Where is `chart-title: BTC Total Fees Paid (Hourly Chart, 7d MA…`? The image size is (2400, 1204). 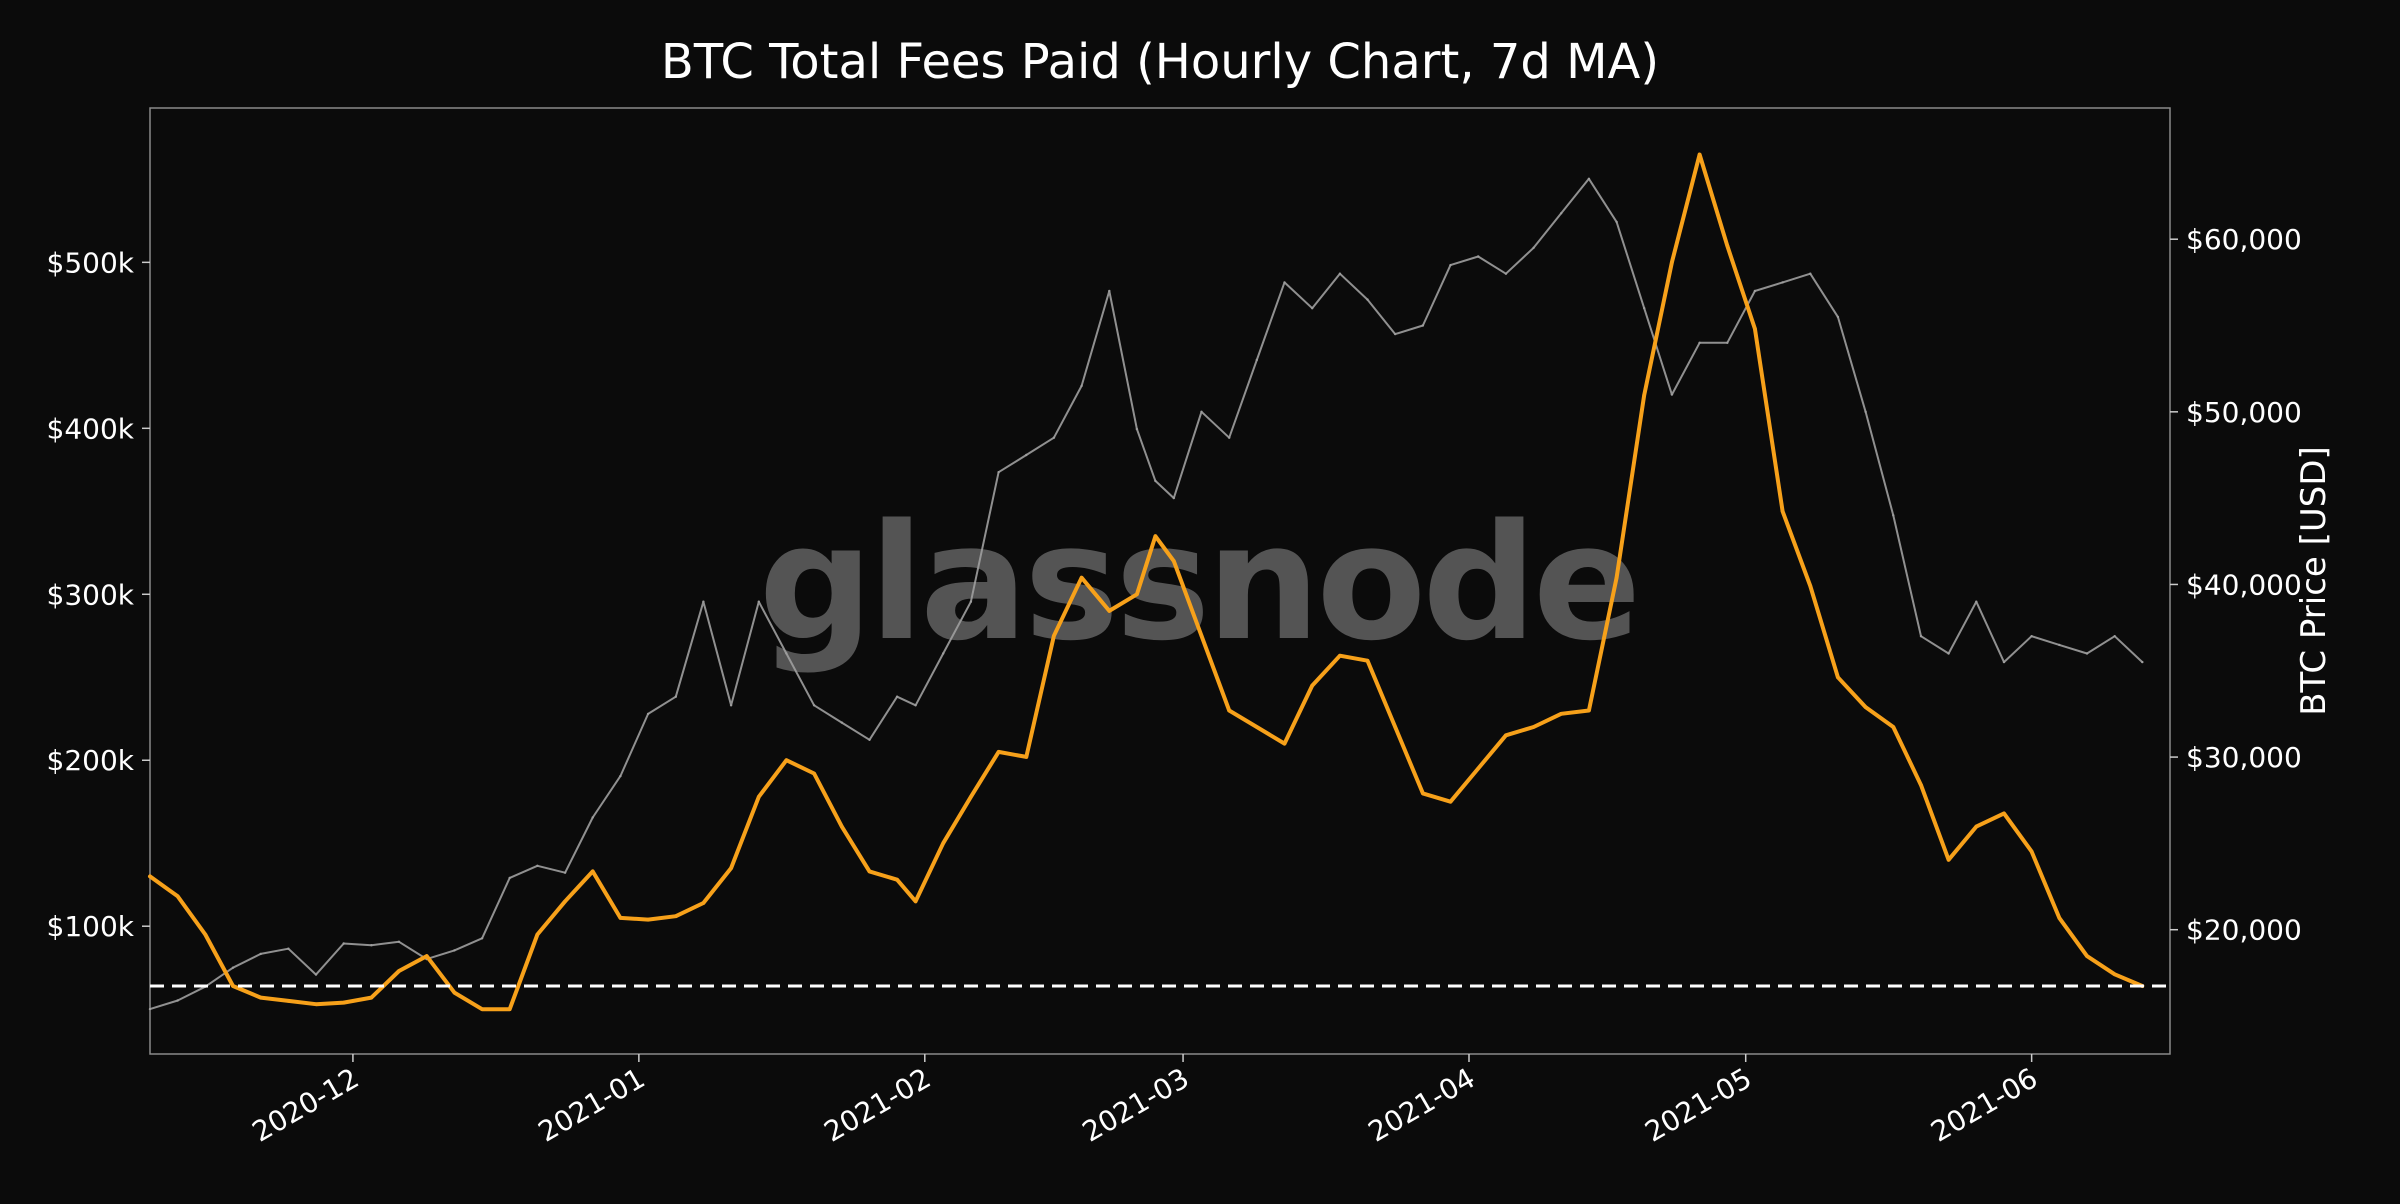 chart-title: BTC Total Fees Paid (Hourly Chart, 7d MA… is located at coordinates (1160, 62).